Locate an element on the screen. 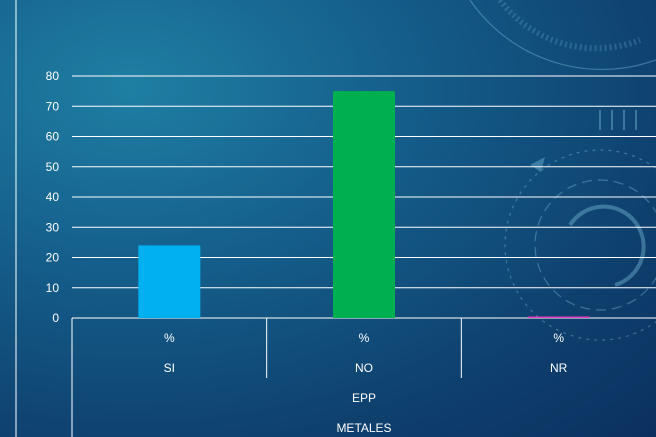  y-tick-label: 70 is located at coordinates (53, 106).